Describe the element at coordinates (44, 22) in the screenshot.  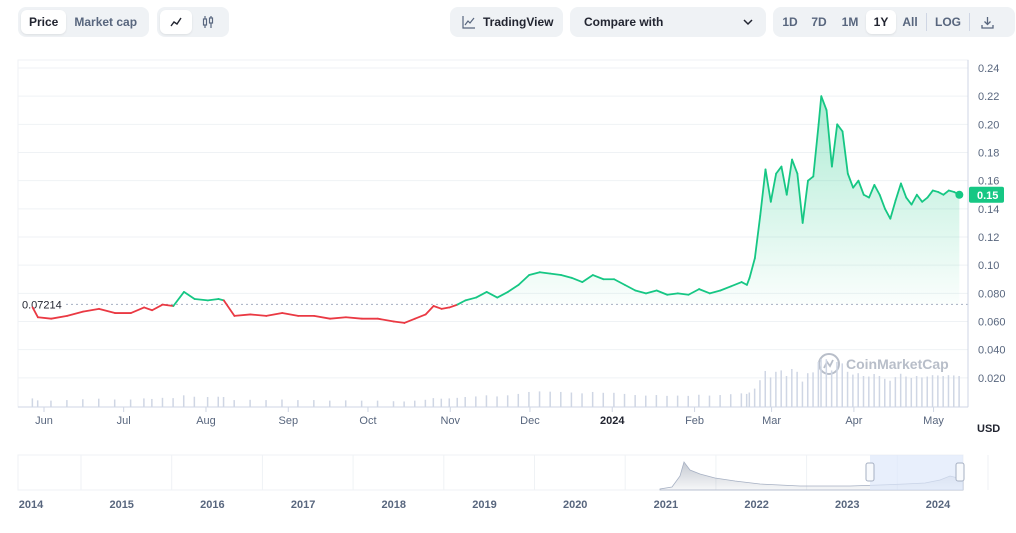
I see `price-tab: Price` at that location.